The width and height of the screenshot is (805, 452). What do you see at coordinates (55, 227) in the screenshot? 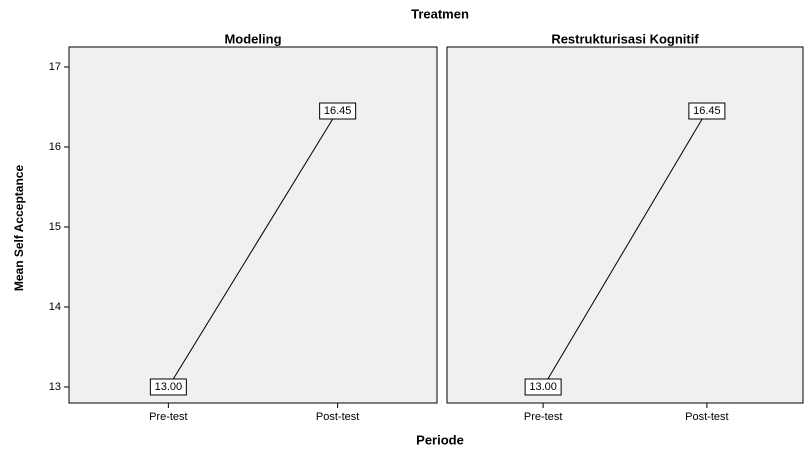
I see `y-tick-label: 15` at bounding box center [55, 227].